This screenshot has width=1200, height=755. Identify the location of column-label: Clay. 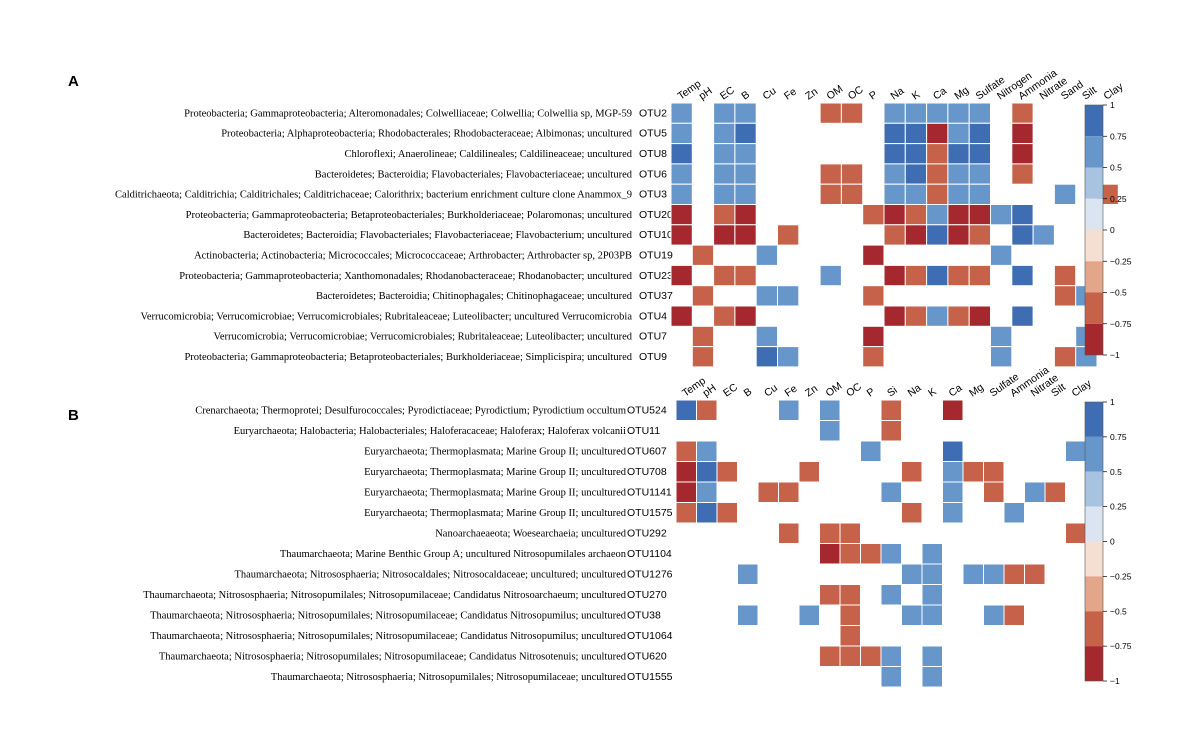
(1082, 388).